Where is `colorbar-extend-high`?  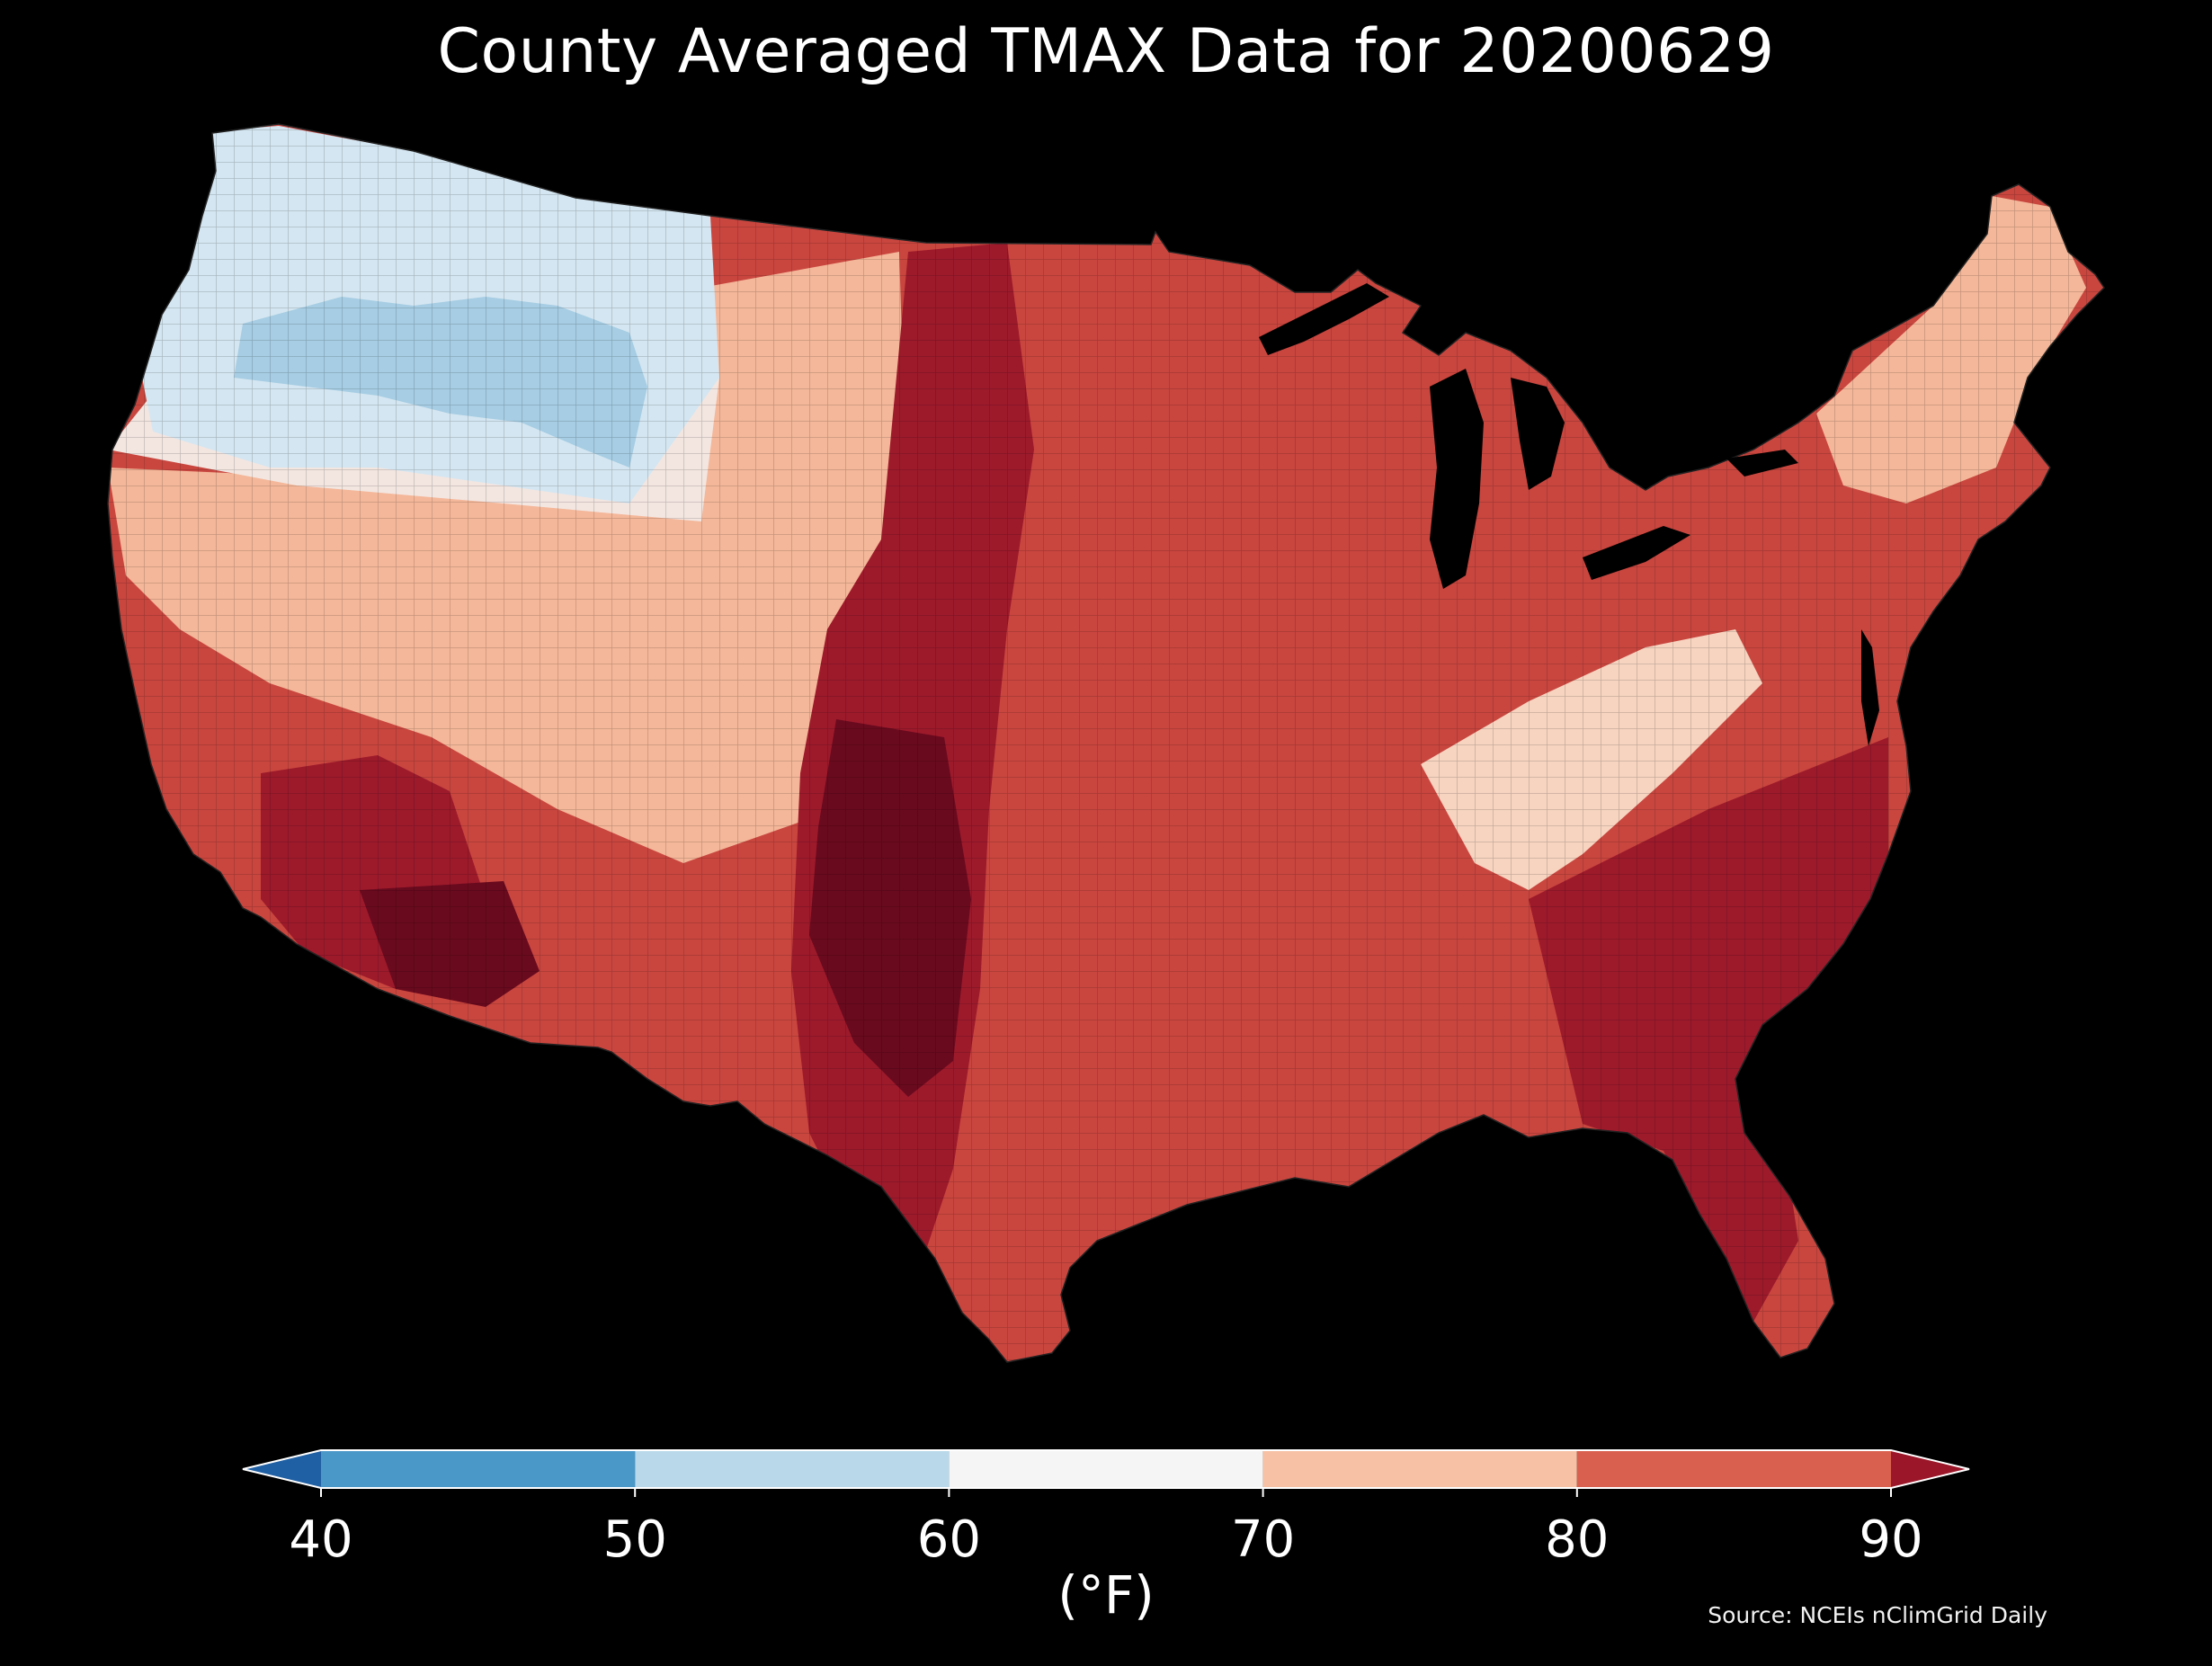
colorbar-extend-high is located at coordinates (1930, 1469).